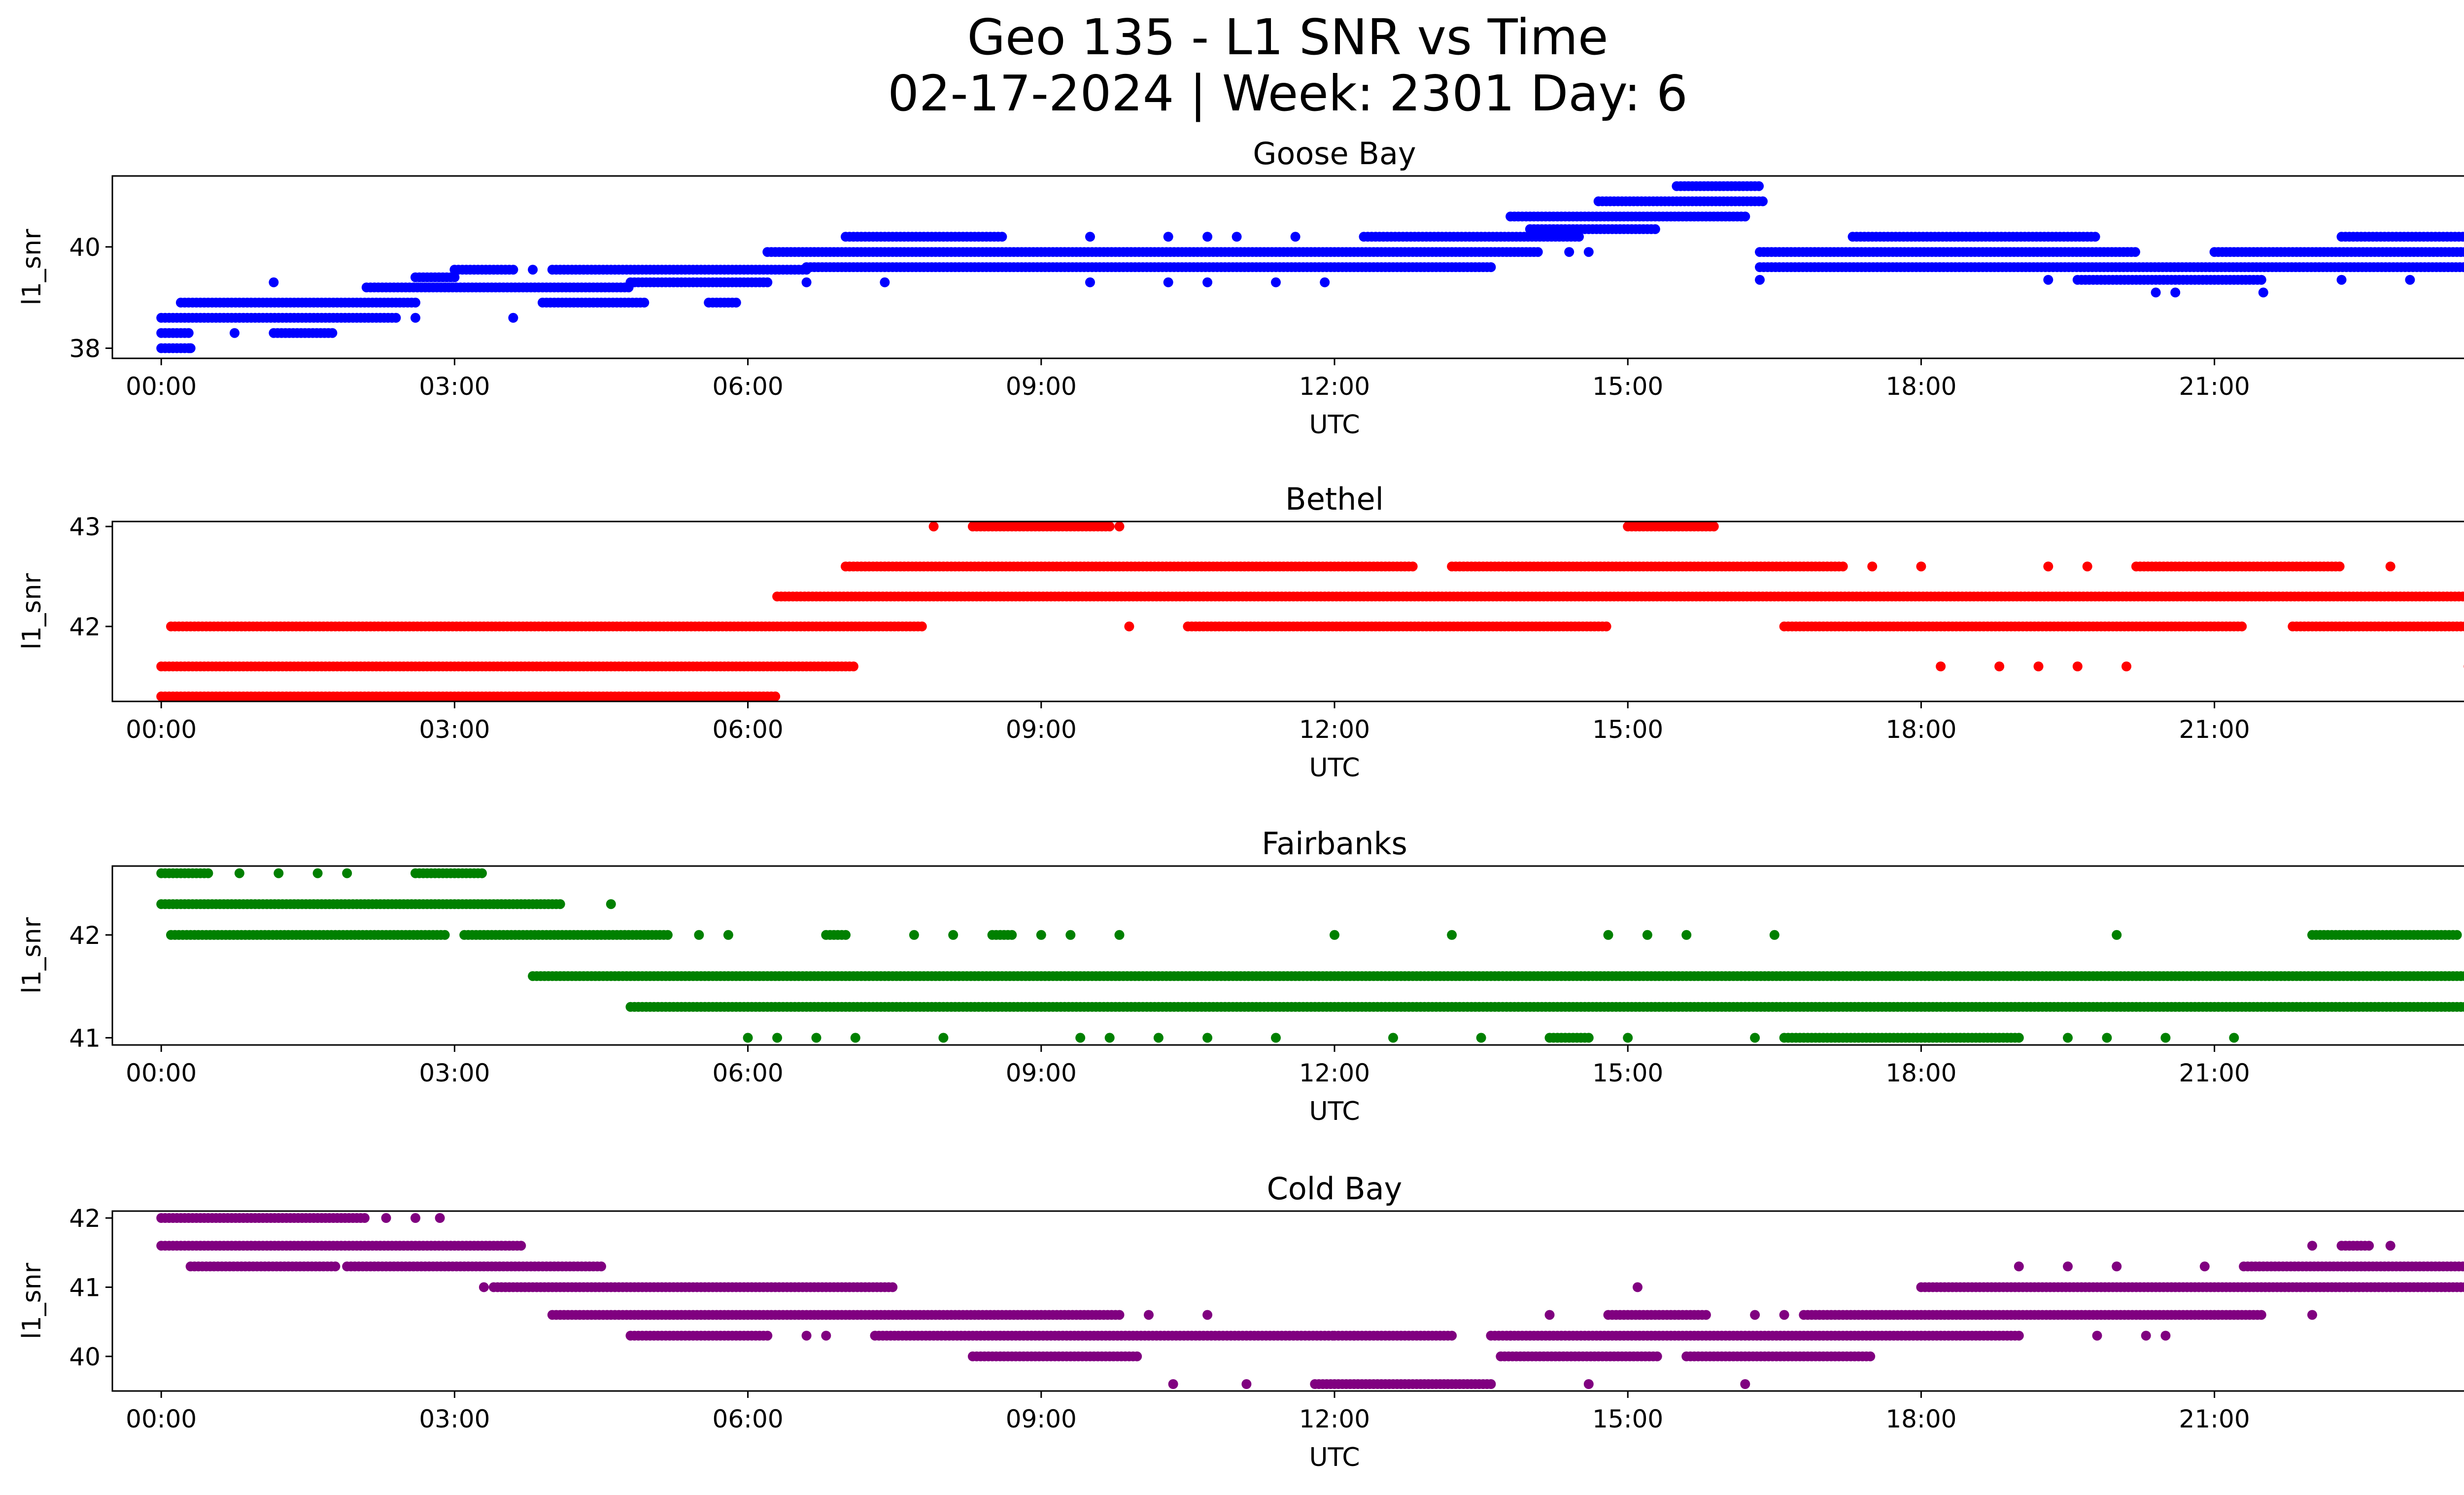  Describe the element at coordinates (1287, 611) in the screenshot. I see `bethel-axes-frame` at that location.